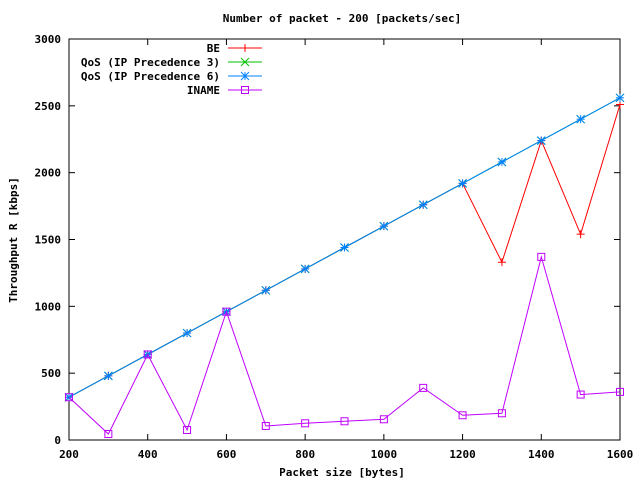 The width and height of the screenshot is (640, 480). I want to click on legend-entry: INAME, so click(224, 90).